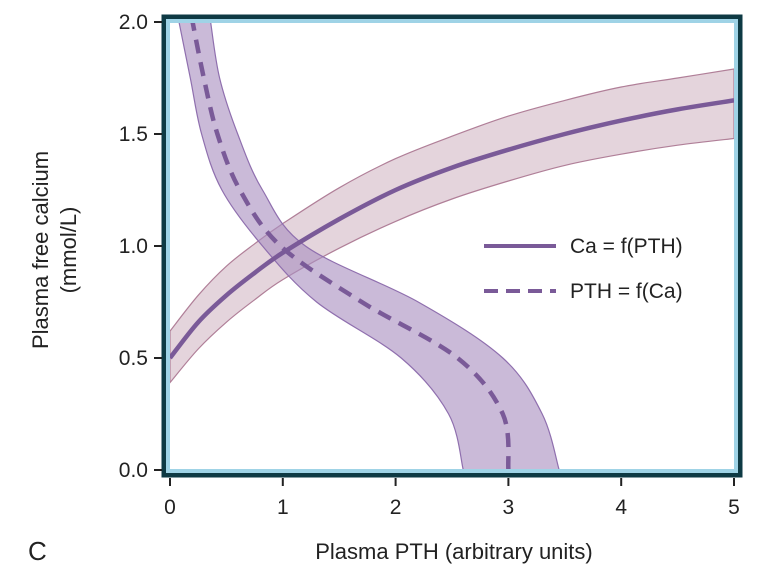  Describe the element at coordinates (133, 134) in the screenshot. I see `y-tick-label: 1.5` at that location.